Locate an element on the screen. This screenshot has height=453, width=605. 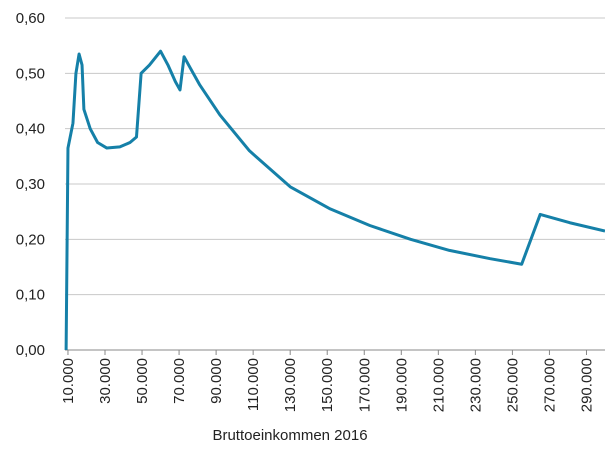
x-tick-label: 270.000 is located at coordinates (549, 385).